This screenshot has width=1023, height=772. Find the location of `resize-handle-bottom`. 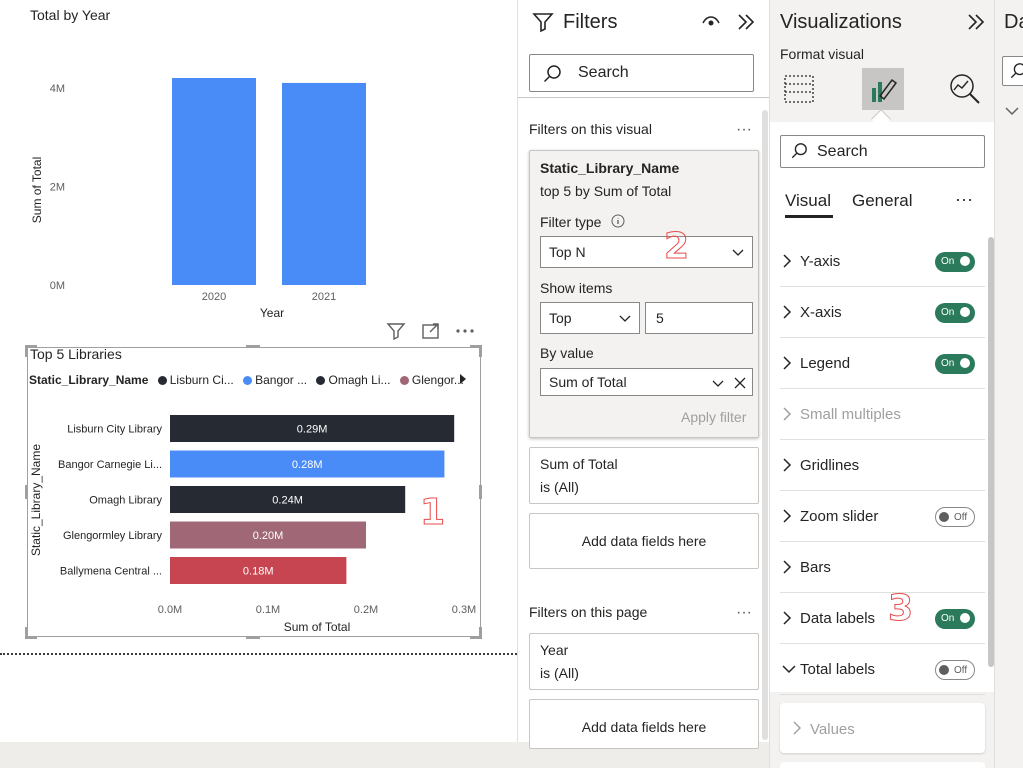

resize-handle-bottom is located at coordinates (253, 637).